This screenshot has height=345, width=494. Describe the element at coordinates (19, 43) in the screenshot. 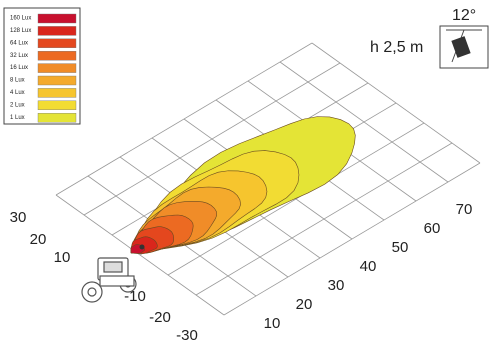

I see `legend-label: 64 Lux` at that location.